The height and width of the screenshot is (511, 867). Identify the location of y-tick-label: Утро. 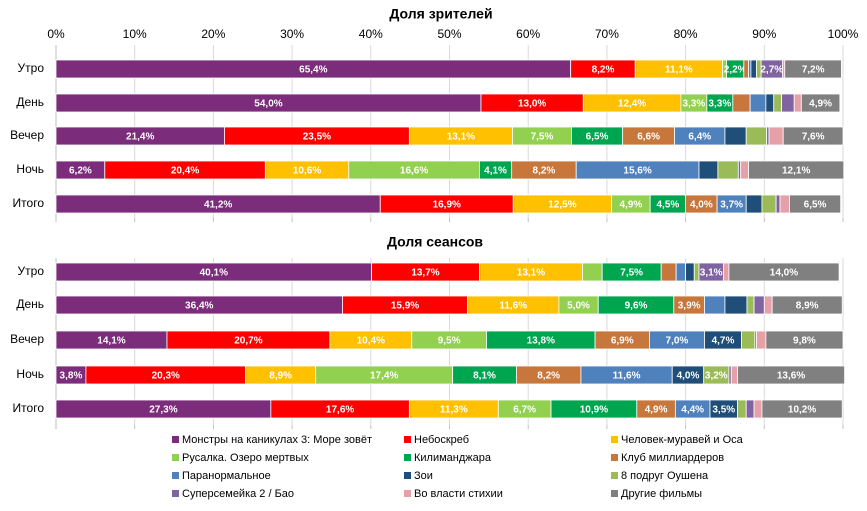
(31, 68).